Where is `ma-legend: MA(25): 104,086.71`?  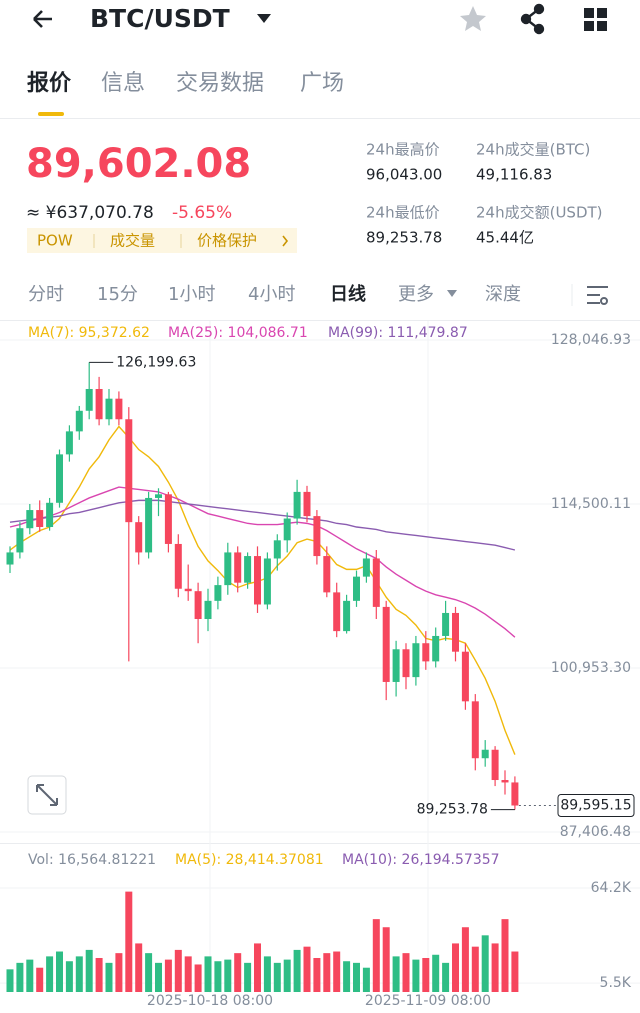
ma-legend: MA(25): 104,086.71 is located at coordinates (238, 333).